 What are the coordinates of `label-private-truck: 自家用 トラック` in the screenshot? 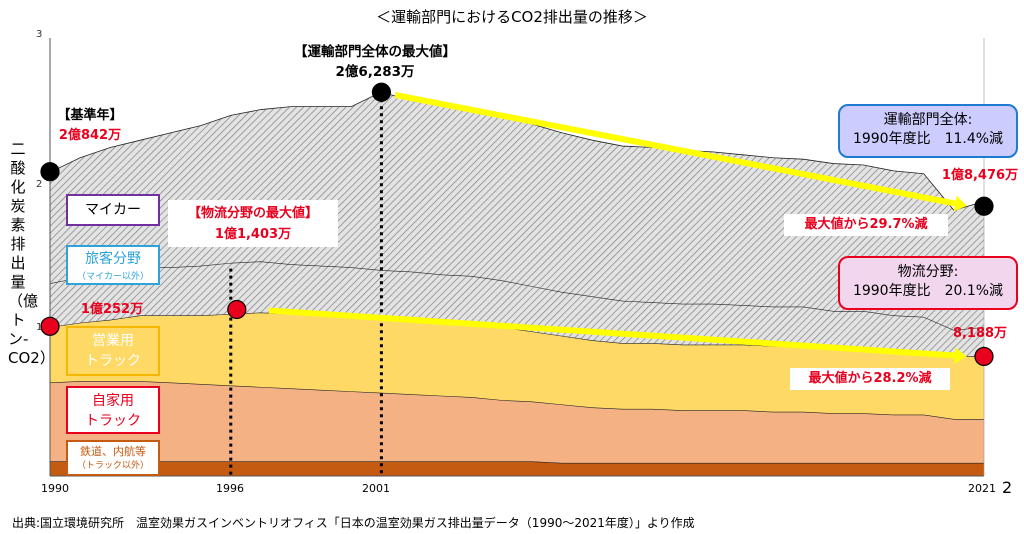 It's located at (113, 410).